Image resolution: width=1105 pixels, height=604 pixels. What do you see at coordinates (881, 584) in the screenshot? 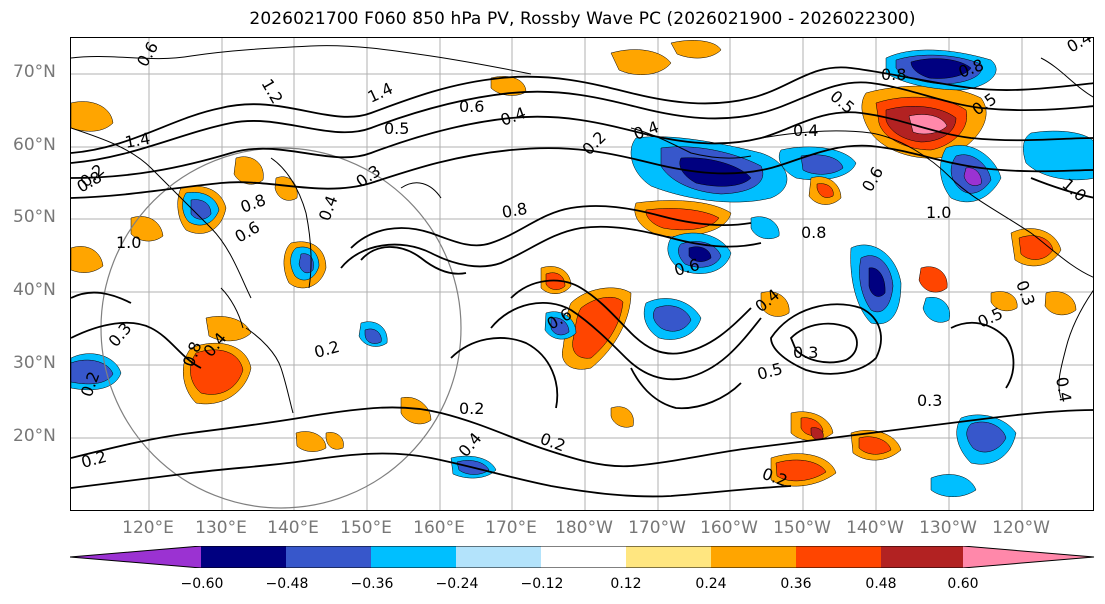
I see `colorbar-tick: 0.48` at bounding box center [881, 584].